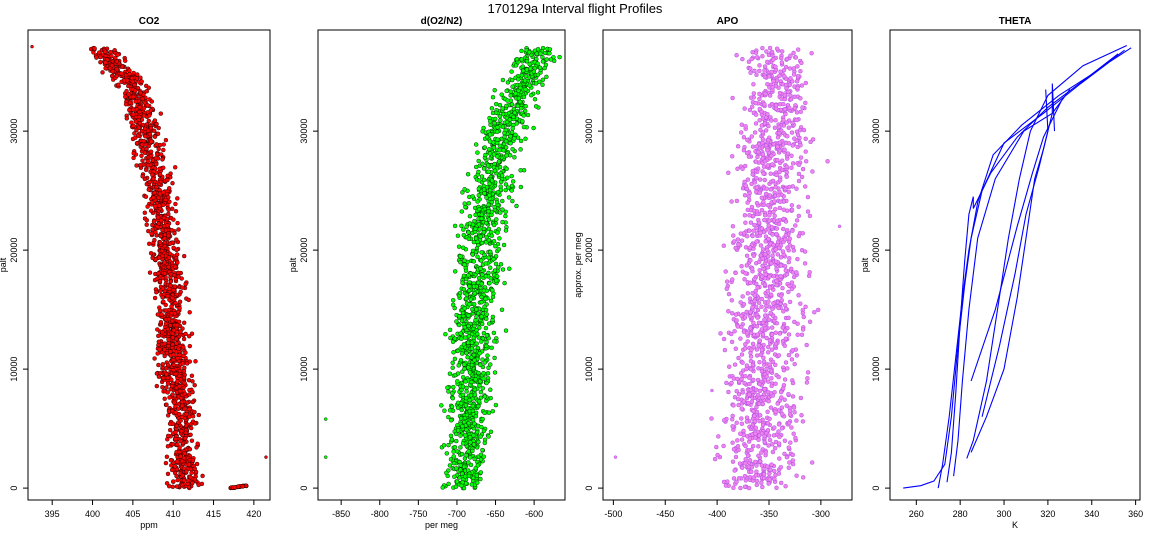  What do you see at coordinates (14, 250) in the screenshot?
I see `y-tick-label: 20000` at bounding box center [14, 250].